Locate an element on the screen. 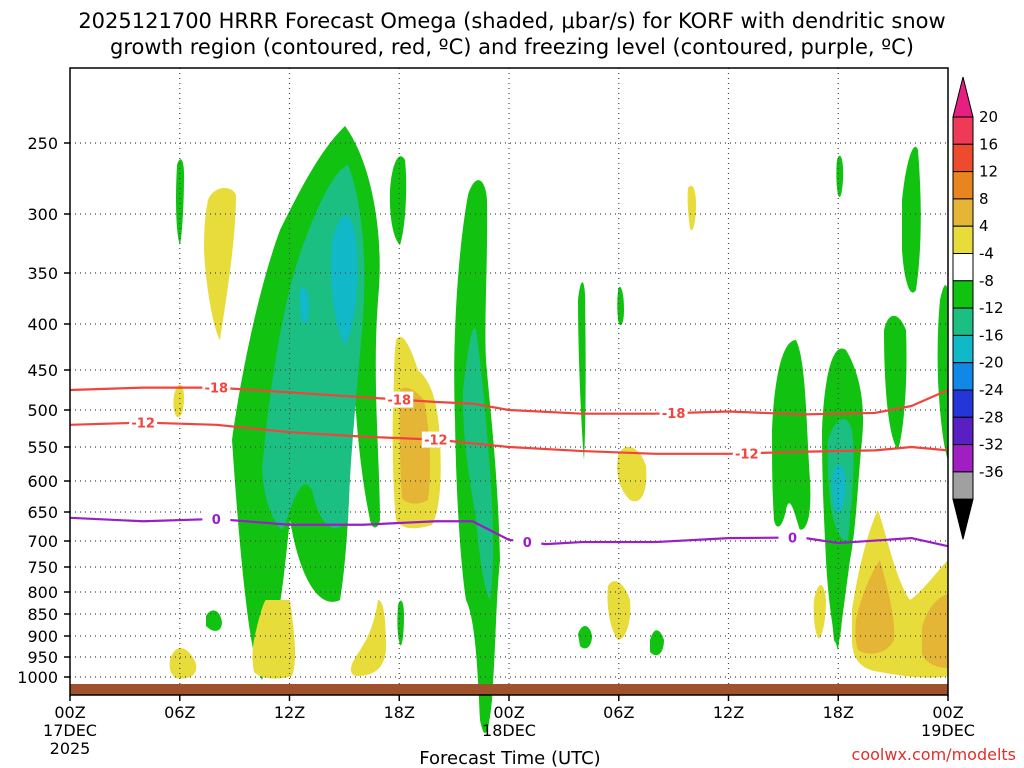  y-tick-label: 700 is located at coordinates (42, 541).